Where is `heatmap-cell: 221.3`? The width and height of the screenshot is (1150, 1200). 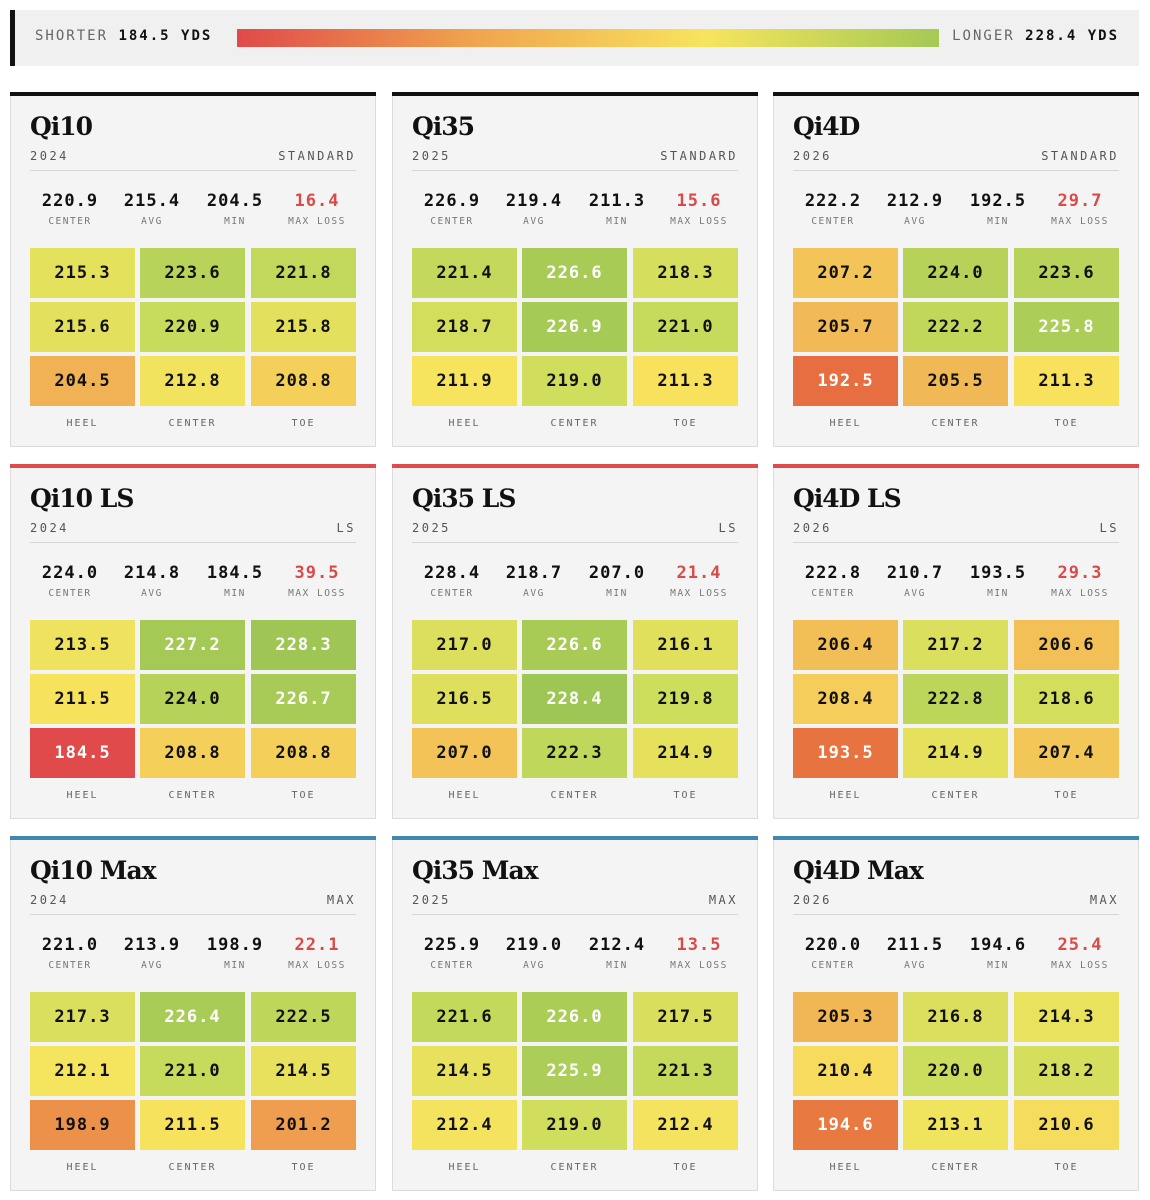 heatmap-cell: 221.3 is located at coordinates (685, 1071).